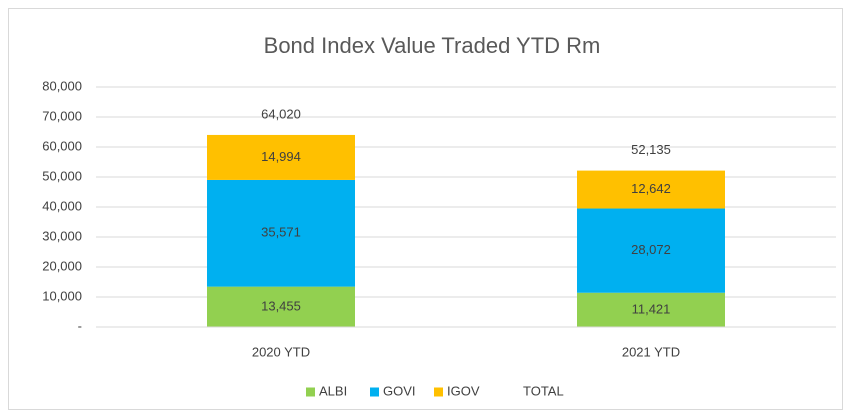  I want to click on legend-label: TOTAL, so click(543, 390).